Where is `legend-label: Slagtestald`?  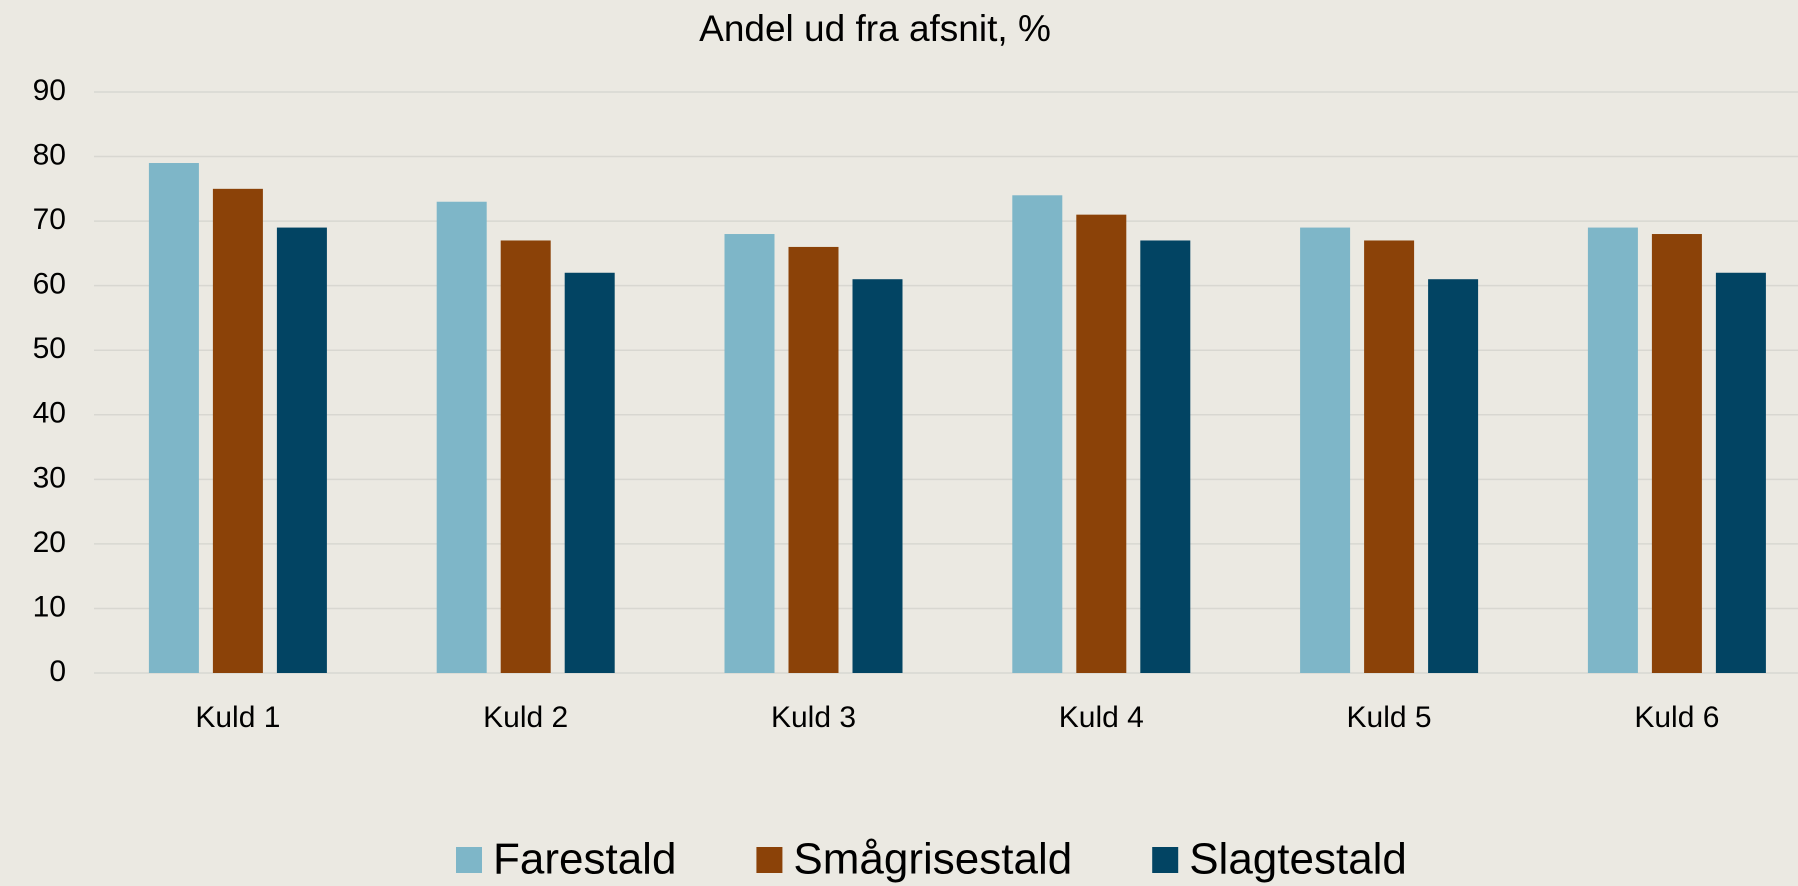 legend-label: Slagtestald is located at coordinates (1298, 859).